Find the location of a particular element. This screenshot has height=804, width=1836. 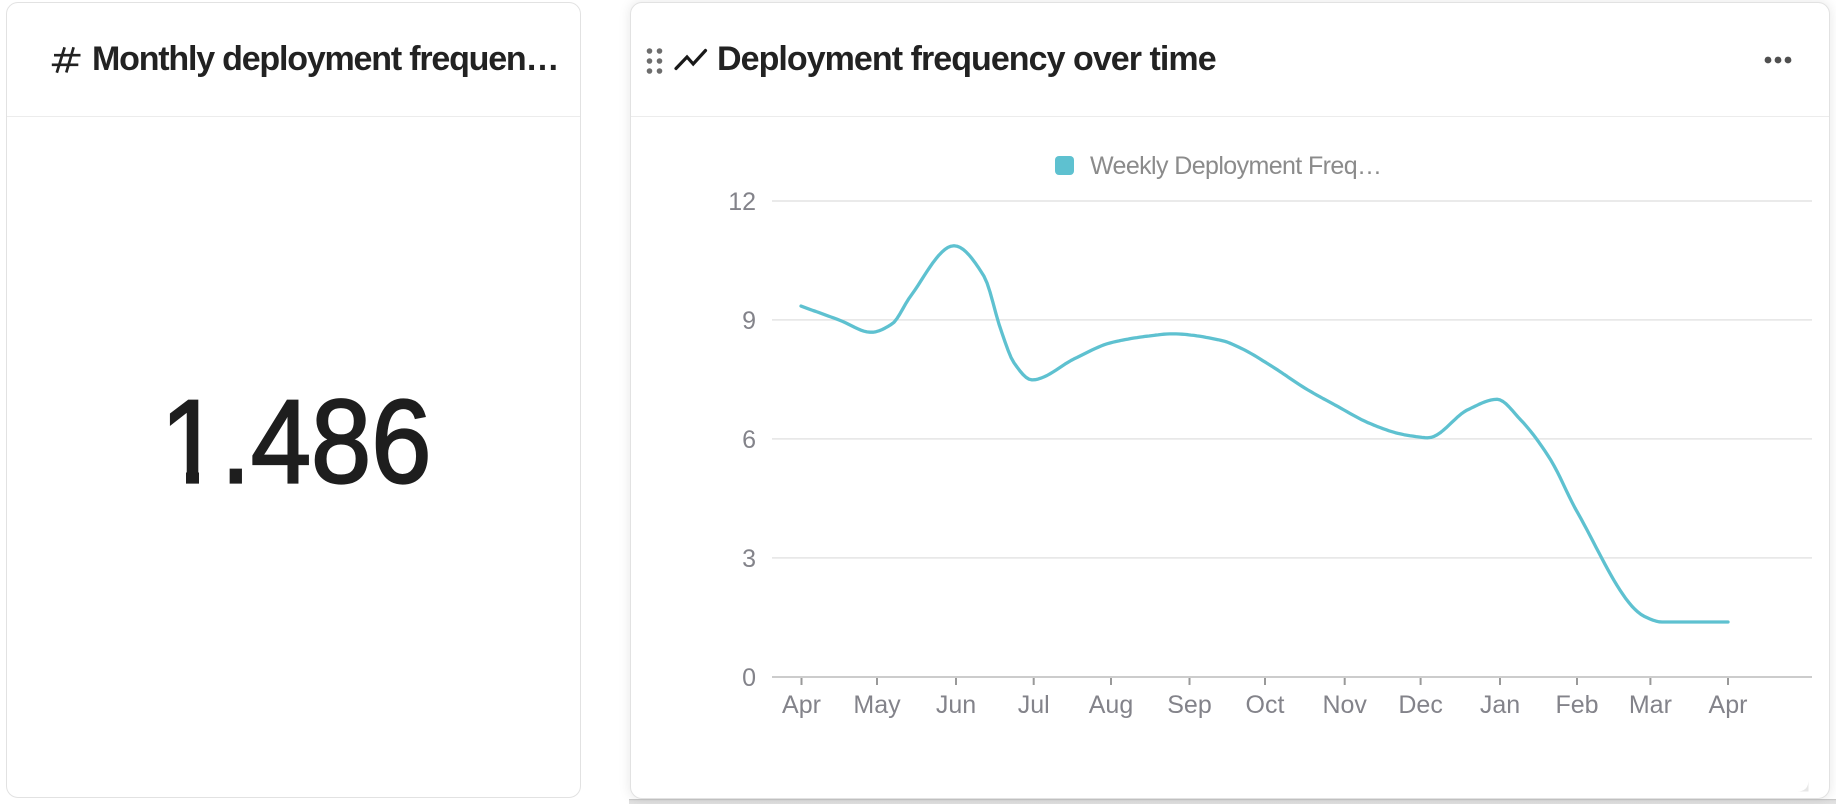

svg-text: Jul is located at coordinates (1034, 705).